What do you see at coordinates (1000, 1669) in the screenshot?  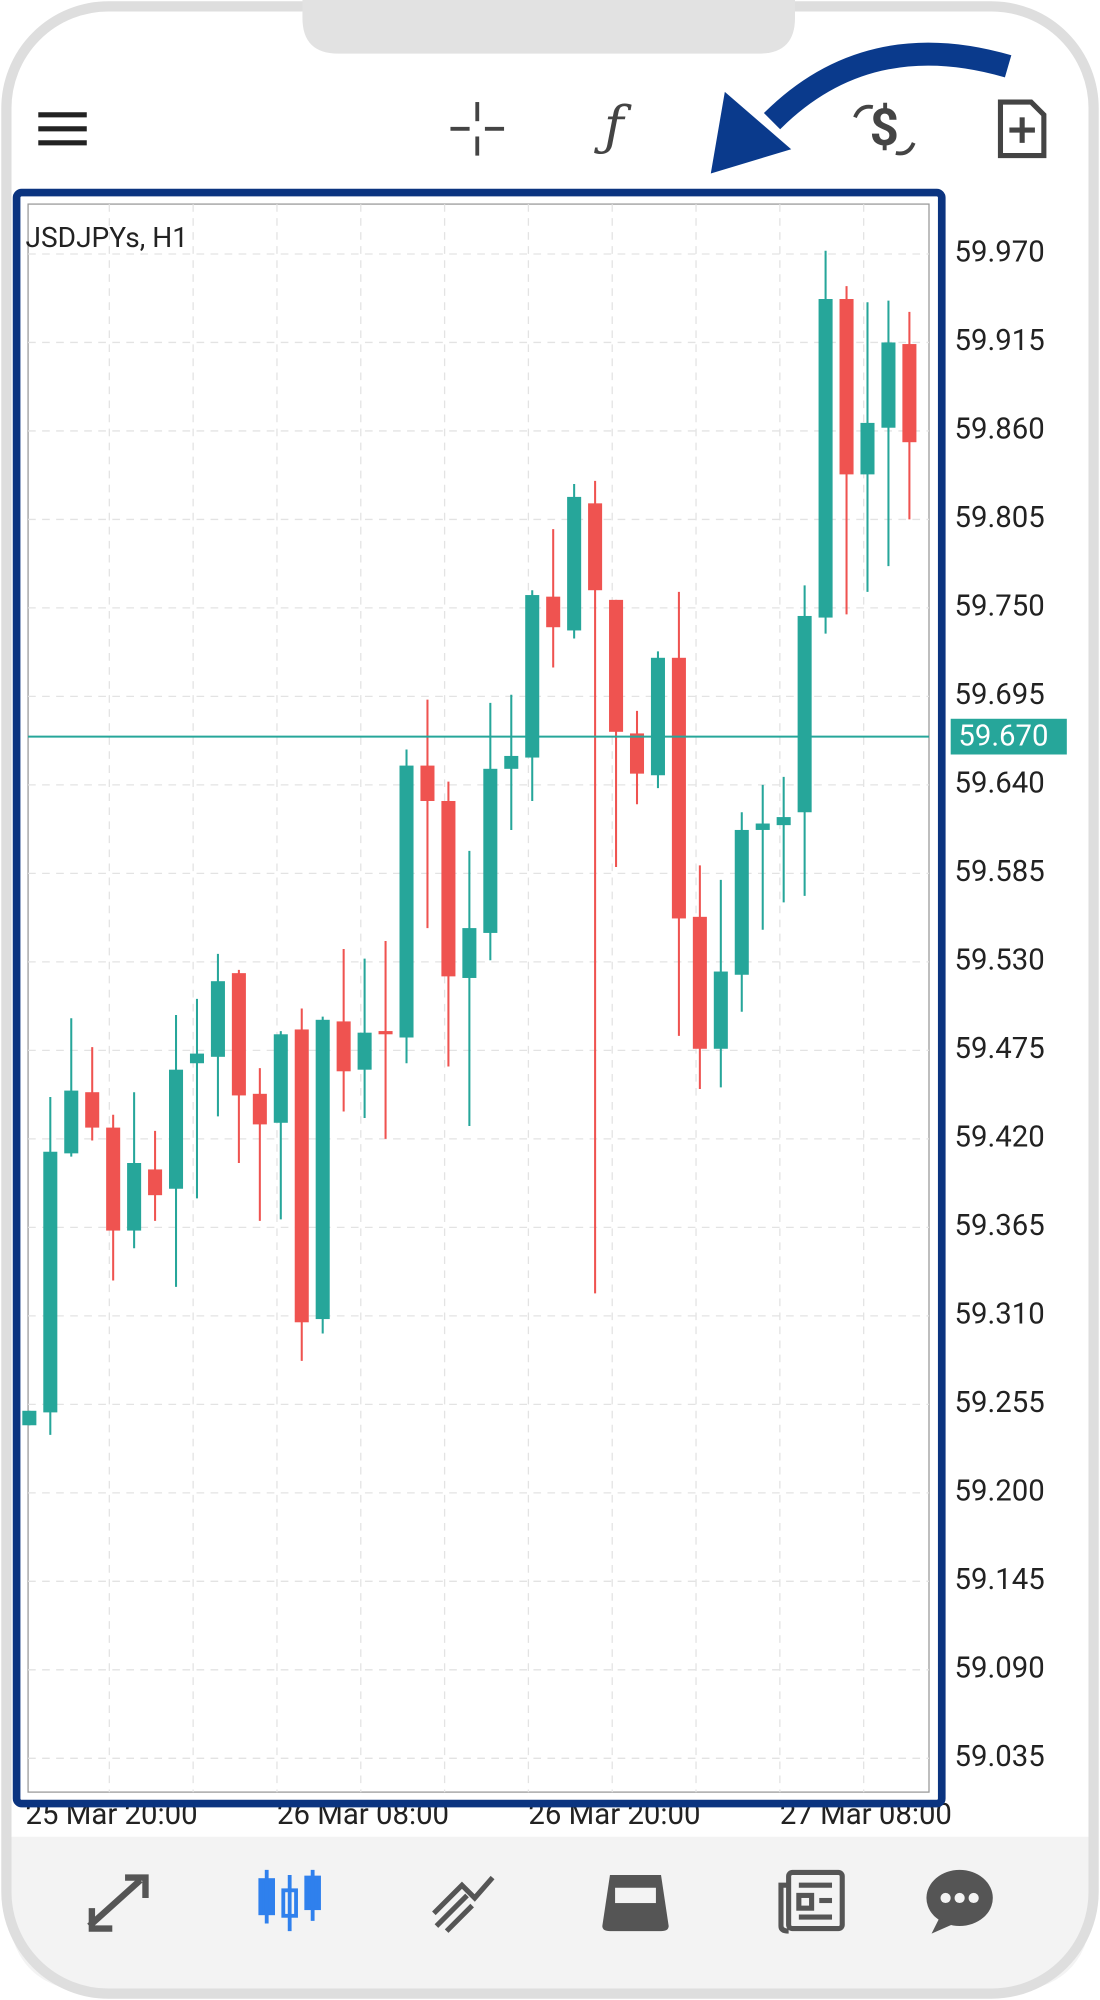 I see `y-tick-label: 59.090` at bounding box center [1000, 1669].